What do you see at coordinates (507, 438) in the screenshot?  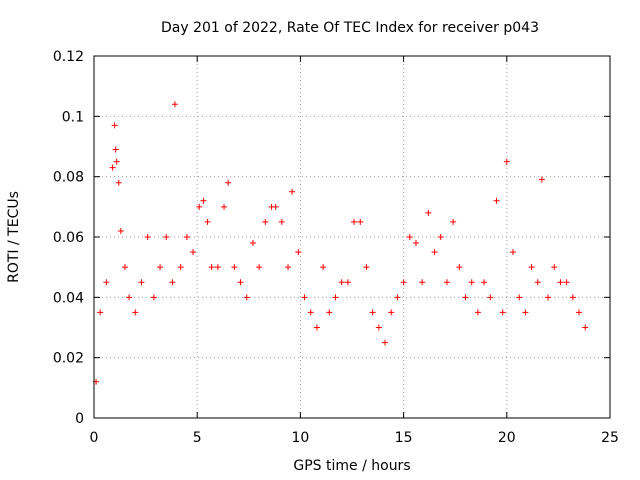 I see `x-tick-label: 20` at bounding box center [507, 438].